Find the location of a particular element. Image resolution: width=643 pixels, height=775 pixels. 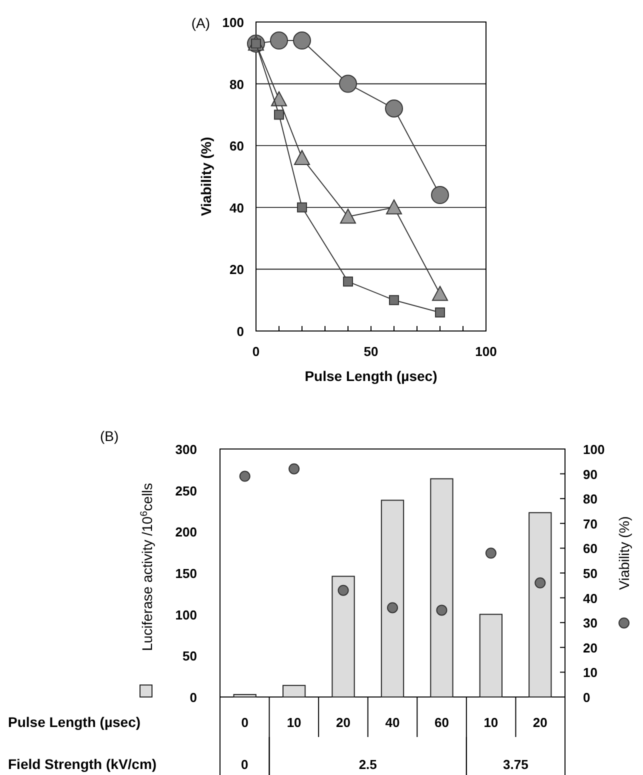

y-tick-label: 50 is located at coordinates (189, 656).